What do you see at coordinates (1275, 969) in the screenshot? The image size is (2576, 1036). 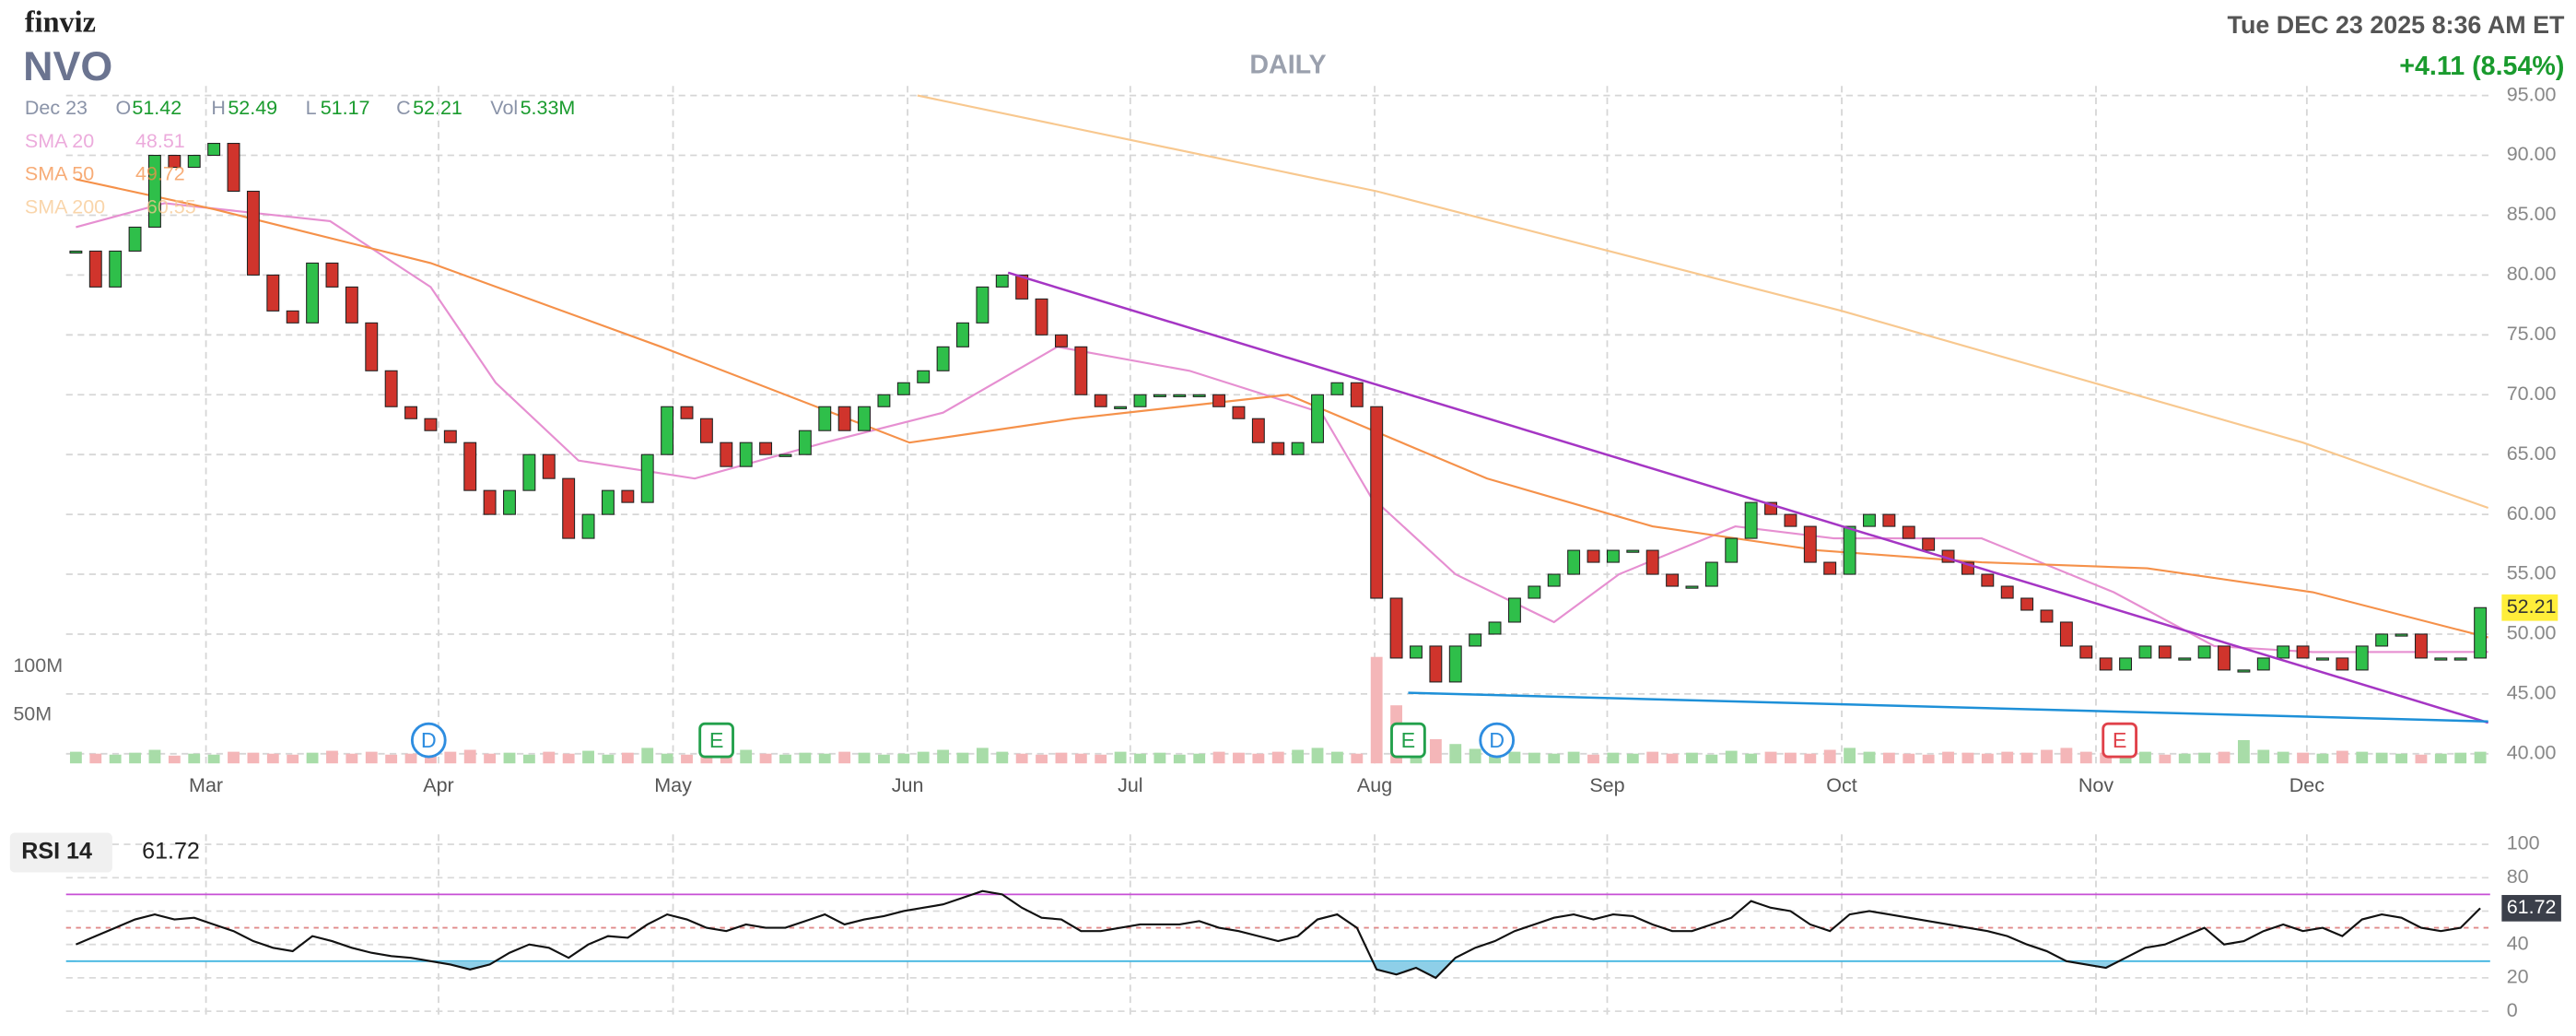 I see `rsi-oversold-area` at bounding box center [1275, 969].